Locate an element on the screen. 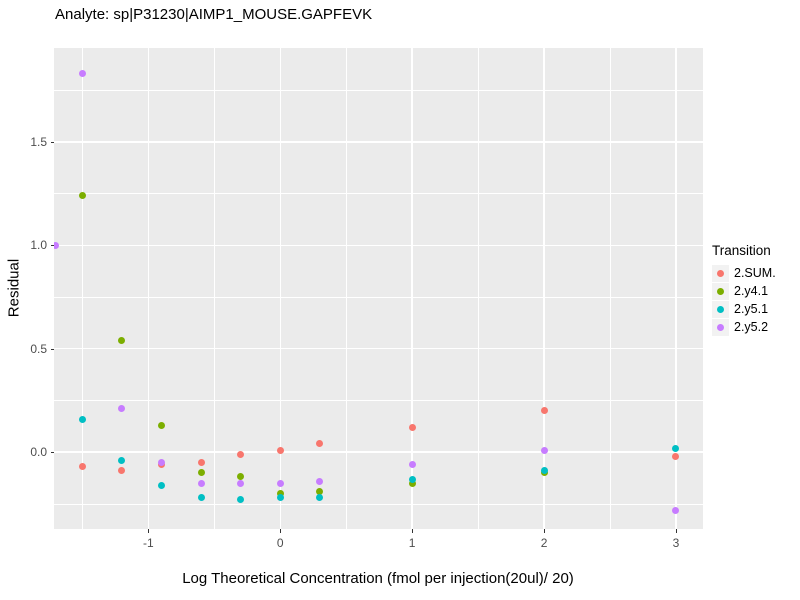 The width and height of the screenshot is (800, 600). legend-item-2.y4.1: 2.y4.1 is located at coordinates (744, 291).